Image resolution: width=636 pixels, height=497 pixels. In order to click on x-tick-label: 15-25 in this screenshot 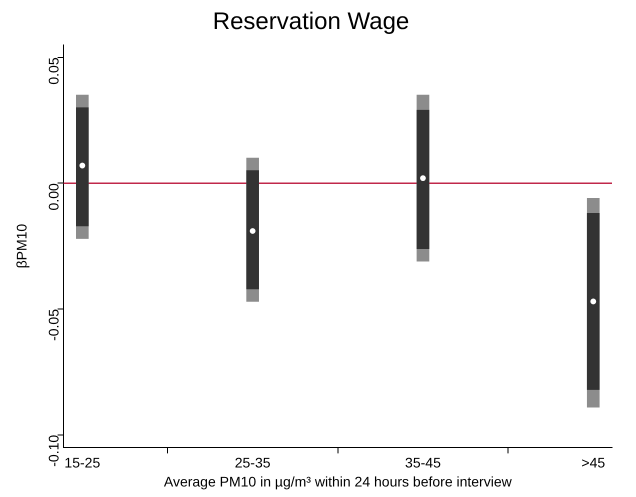, I will do `click(82, 462)`.